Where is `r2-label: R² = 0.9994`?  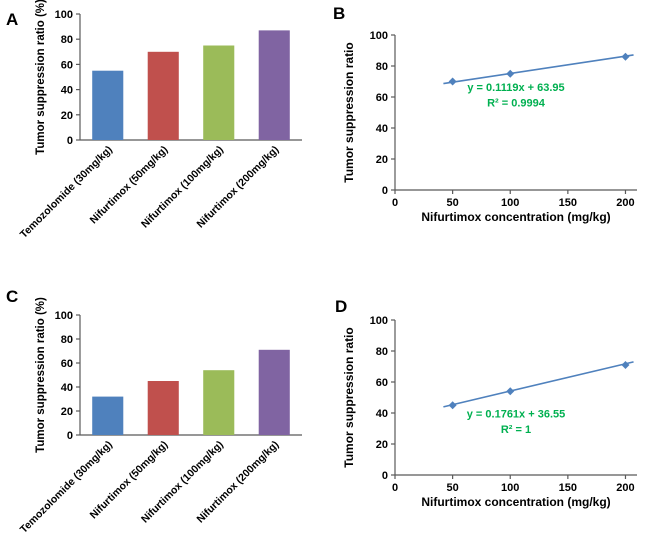 r2-label: R² = 0.9994 is located at coordinates (516, 103).